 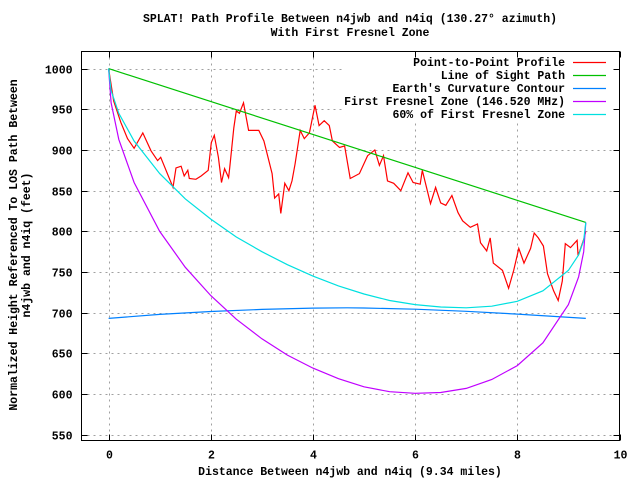 I want to click on legend-label: First Fresnel Zone (146.520 MHz), so click(x=454, y=102).